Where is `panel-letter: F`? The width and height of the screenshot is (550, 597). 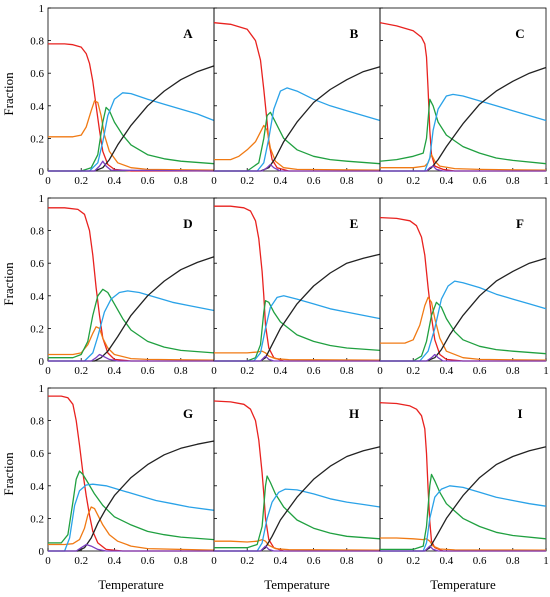
panel-letter: F is located at coordinates (520, 223).